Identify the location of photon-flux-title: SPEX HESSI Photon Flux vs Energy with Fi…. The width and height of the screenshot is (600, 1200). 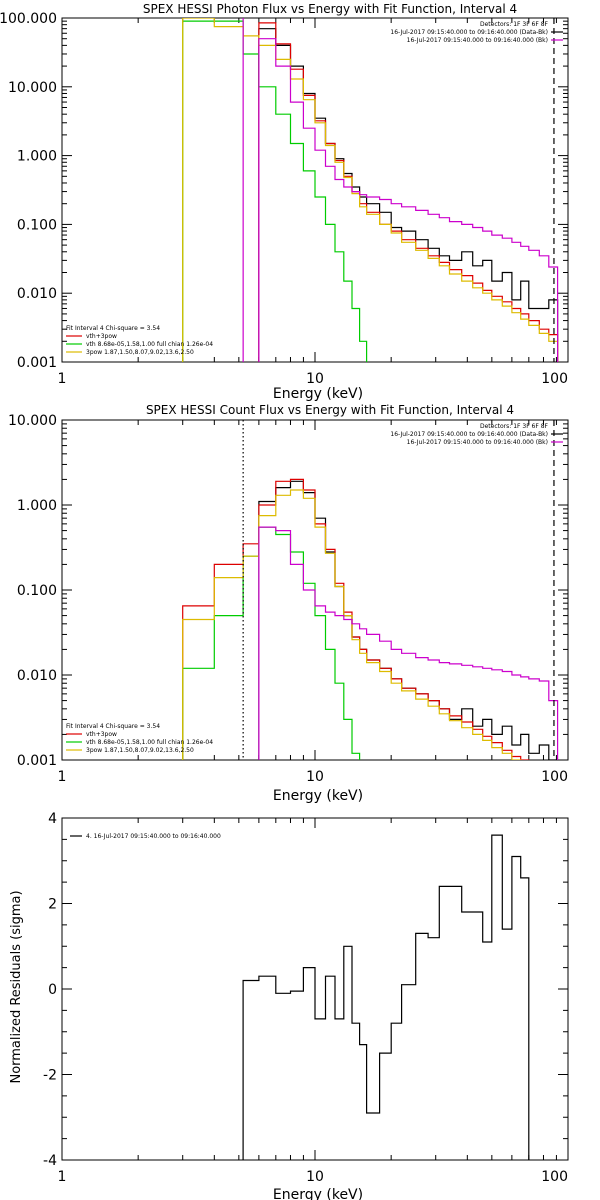
(330, 9).